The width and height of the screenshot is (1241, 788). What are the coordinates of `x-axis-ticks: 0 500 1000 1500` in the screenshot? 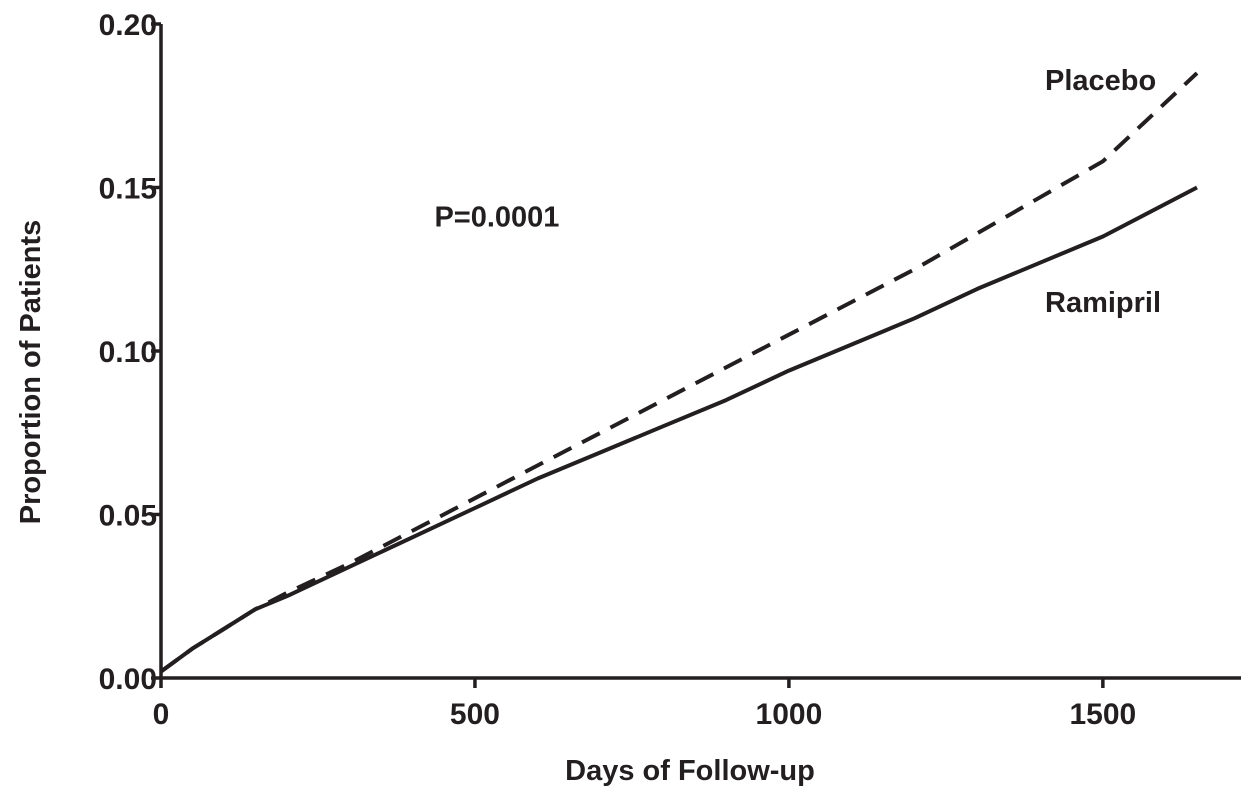 It's located at (645, 704).